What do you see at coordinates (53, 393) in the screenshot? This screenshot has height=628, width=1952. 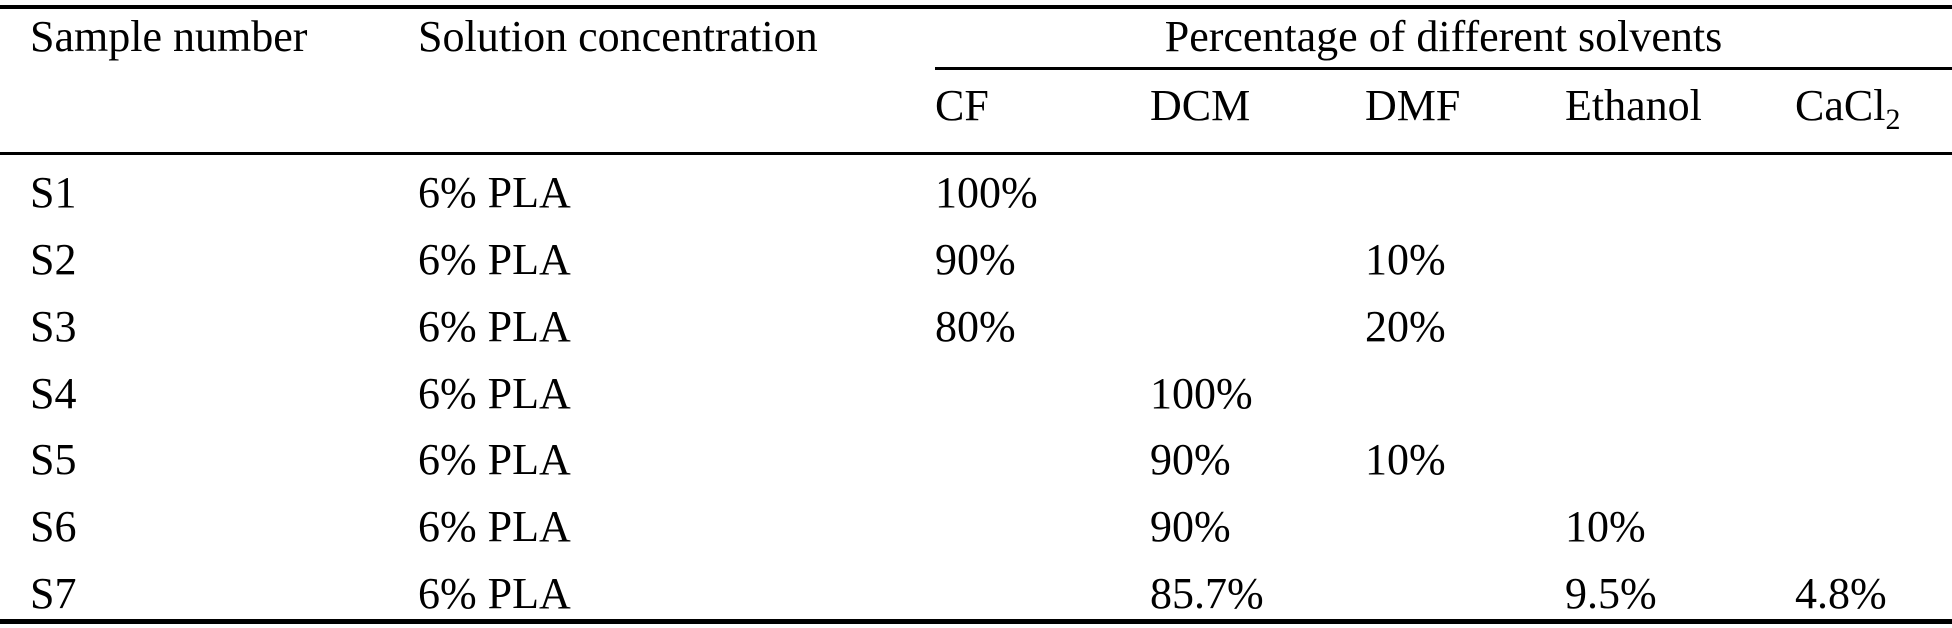 I see `cell-sample-number: S4` at bounding box center [53, 393].